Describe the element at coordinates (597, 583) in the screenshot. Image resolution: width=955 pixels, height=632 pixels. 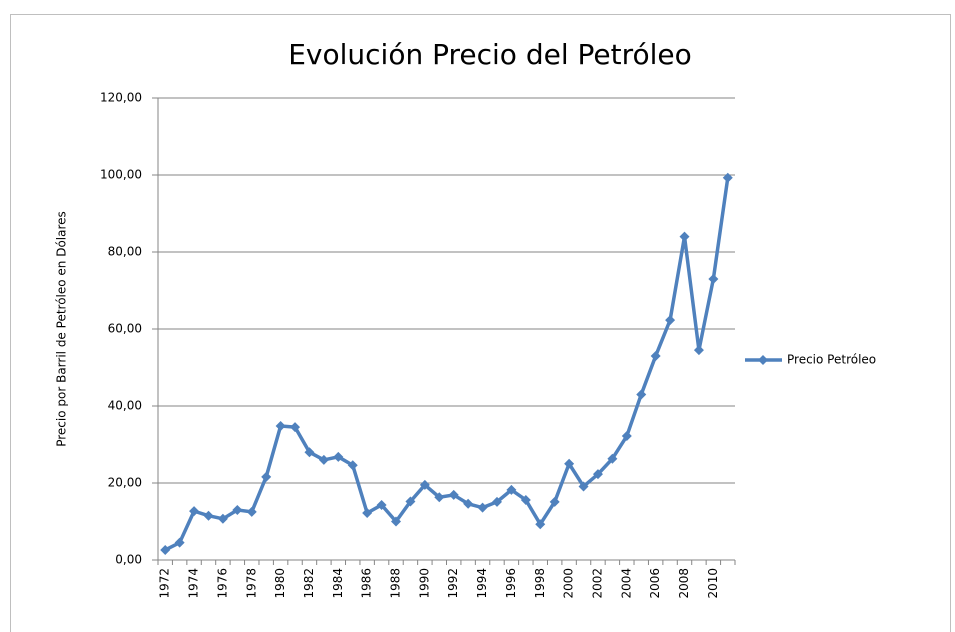
I see `x-tick-label: 2002` at that location.